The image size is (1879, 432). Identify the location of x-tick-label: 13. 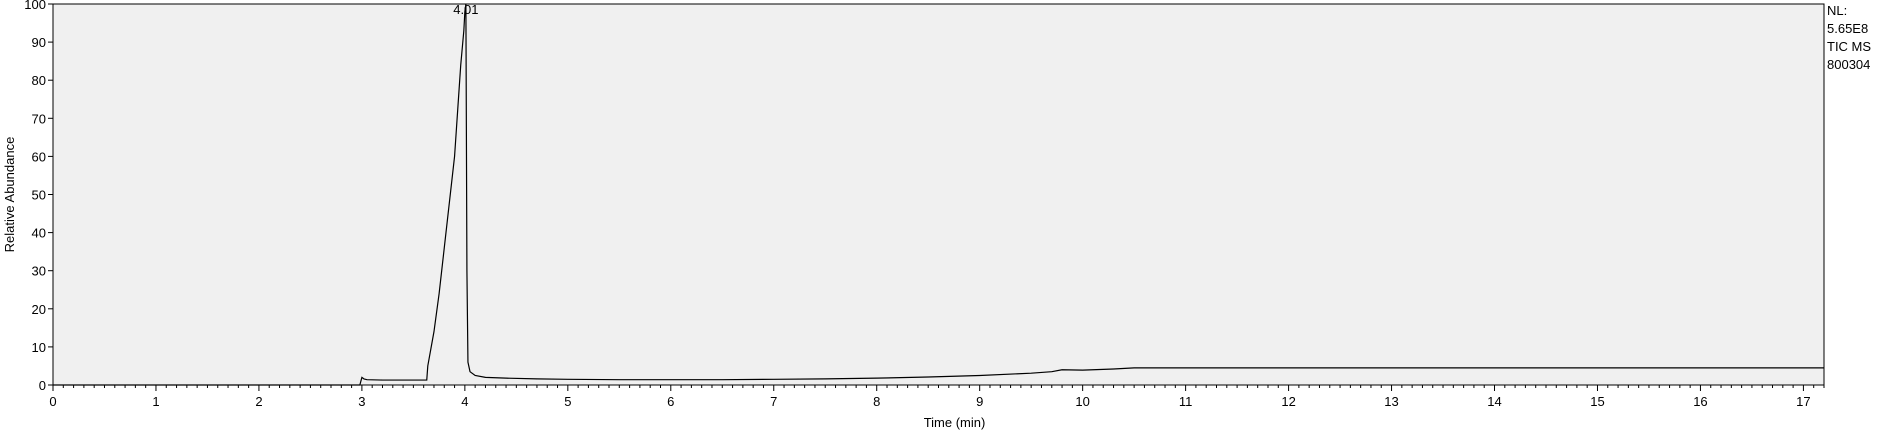
(1391, 401).